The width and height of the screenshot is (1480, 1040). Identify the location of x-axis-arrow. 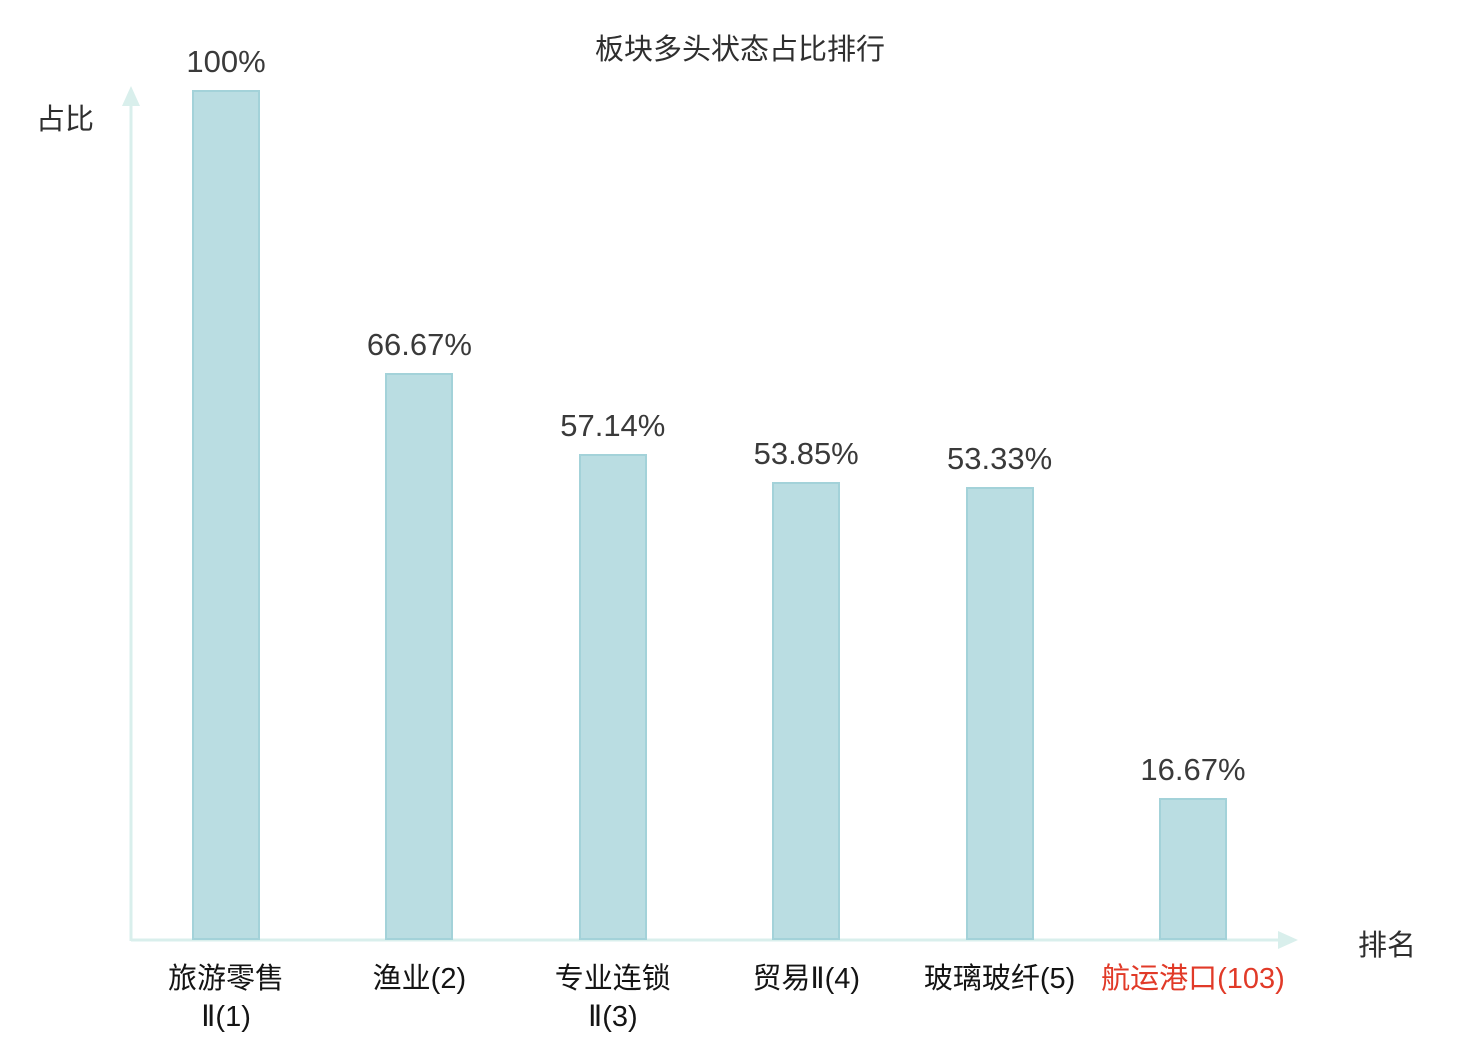
(1288, 940).